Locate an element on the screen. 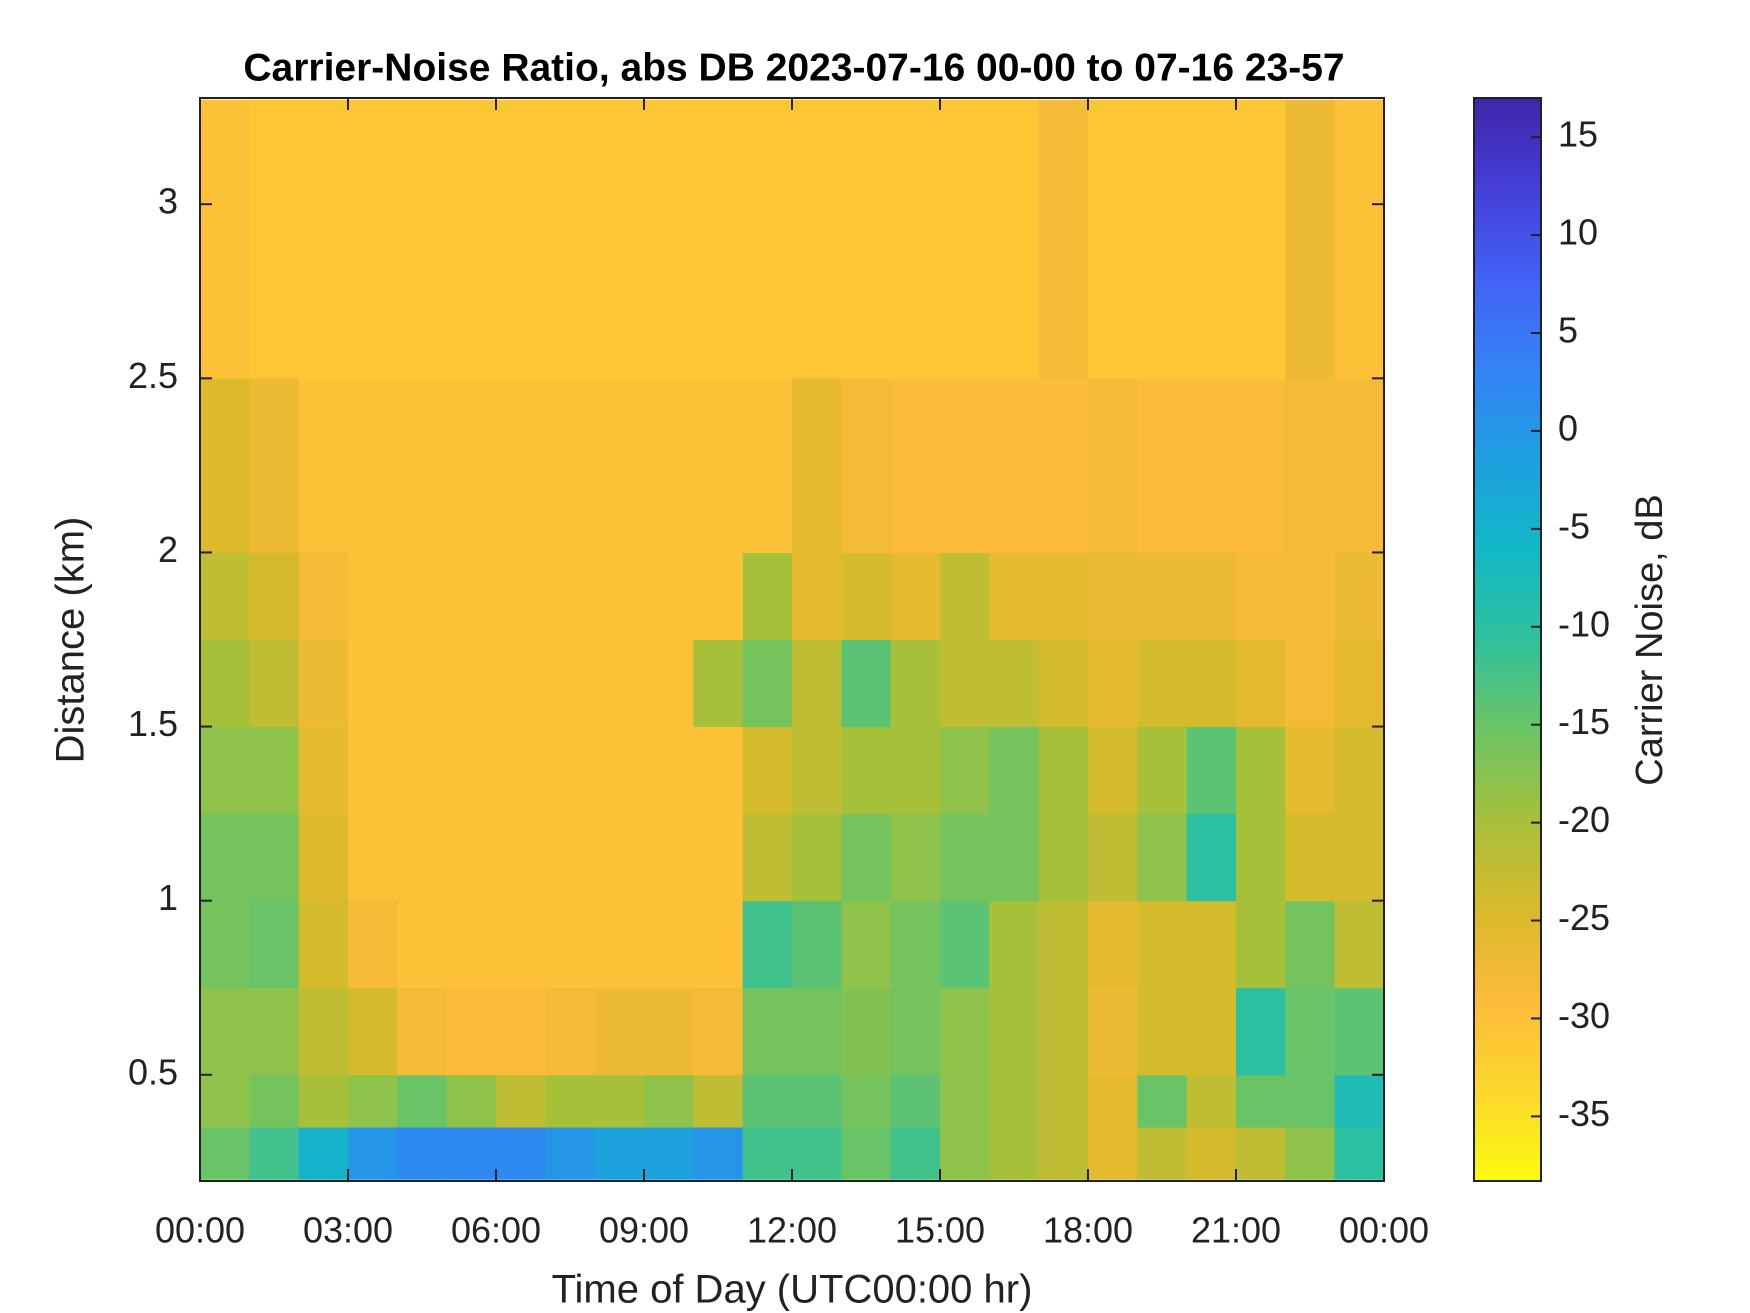  colorbar is located at coordinates (1507, 639).